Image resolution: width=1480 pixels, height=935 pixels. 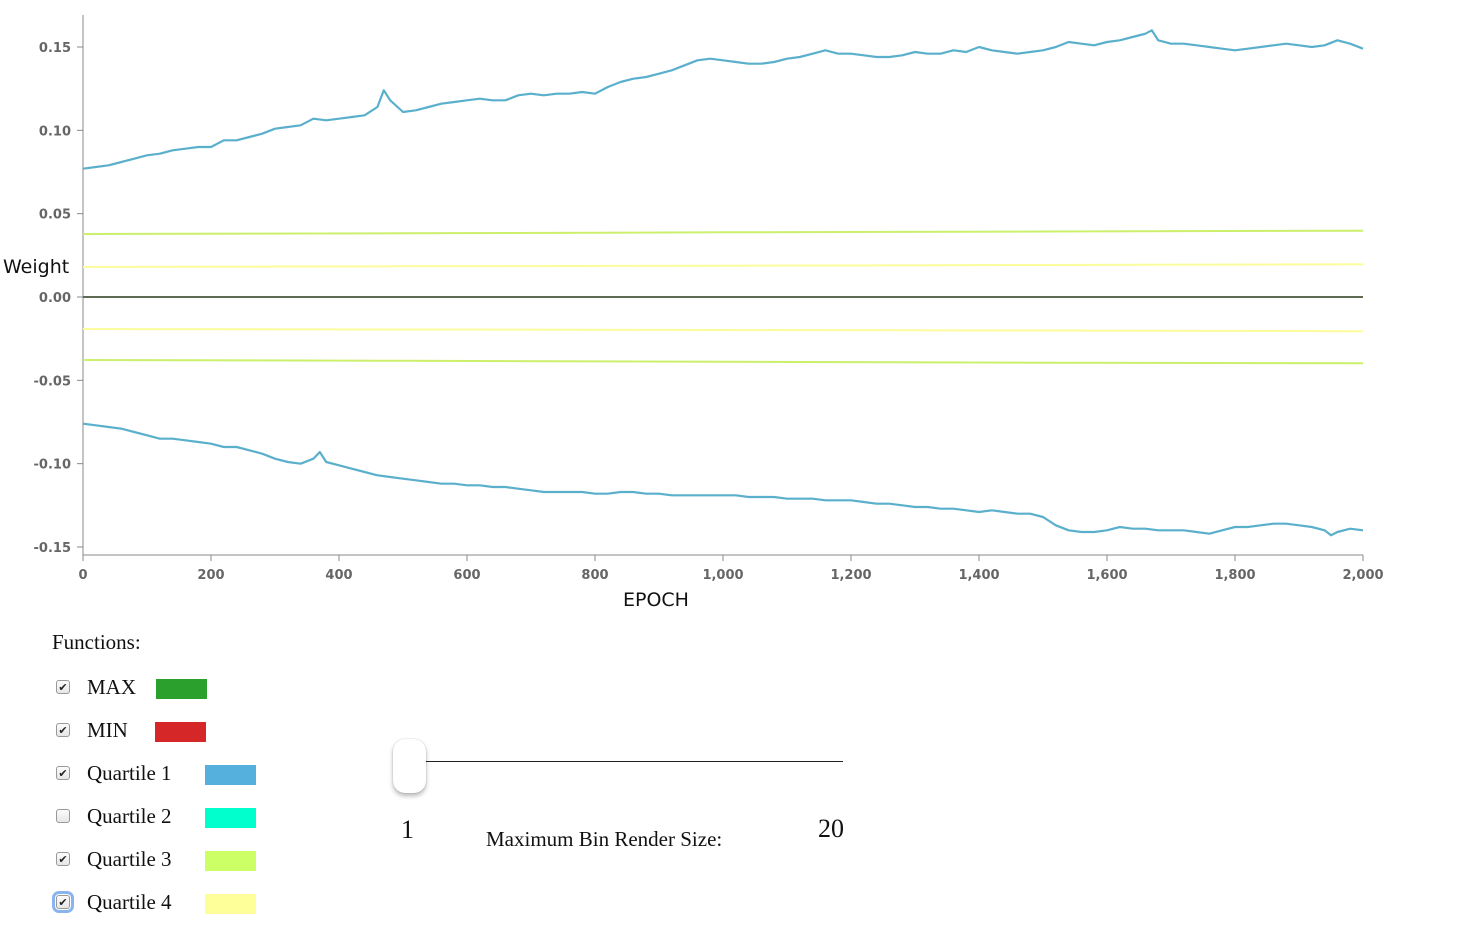 What do you see at coordinates (55, 48) in the screenshot?
I see `y-tick-label: 0.15` at bounding box center [55, 48].